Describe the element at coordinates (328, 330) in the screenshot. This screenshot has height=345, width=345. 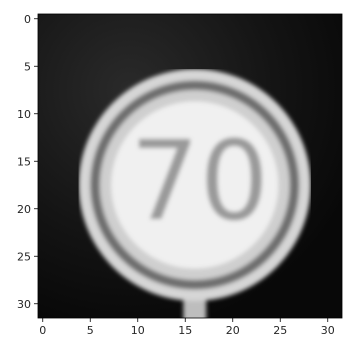
I see `x-tick-label: 30` at that location.